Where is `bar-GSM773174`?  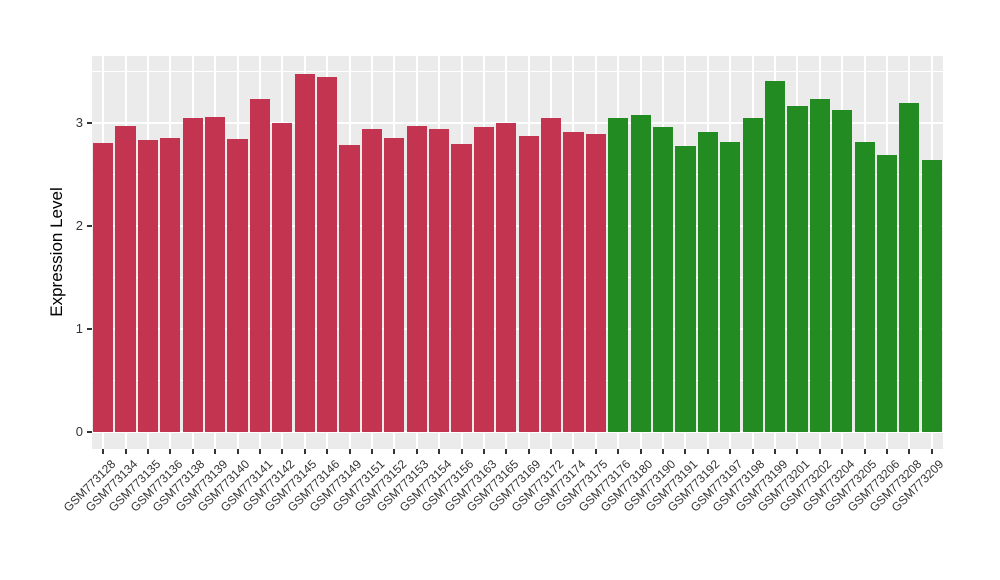 bar-GSM773174 is located at coordinates (573, 282).